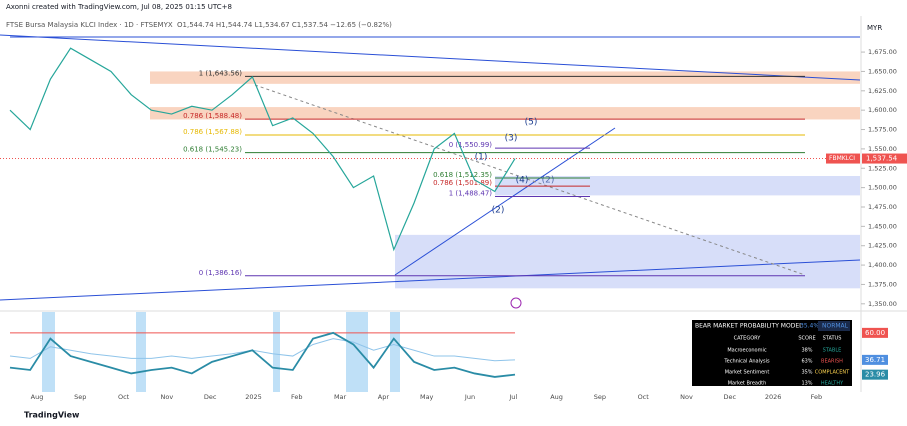 This screenshot has width=907, height=426. What do you see at coordinates (481, 158) in the screenshot?
I see `wave-label: (1)` at bounding box center [481, 158].